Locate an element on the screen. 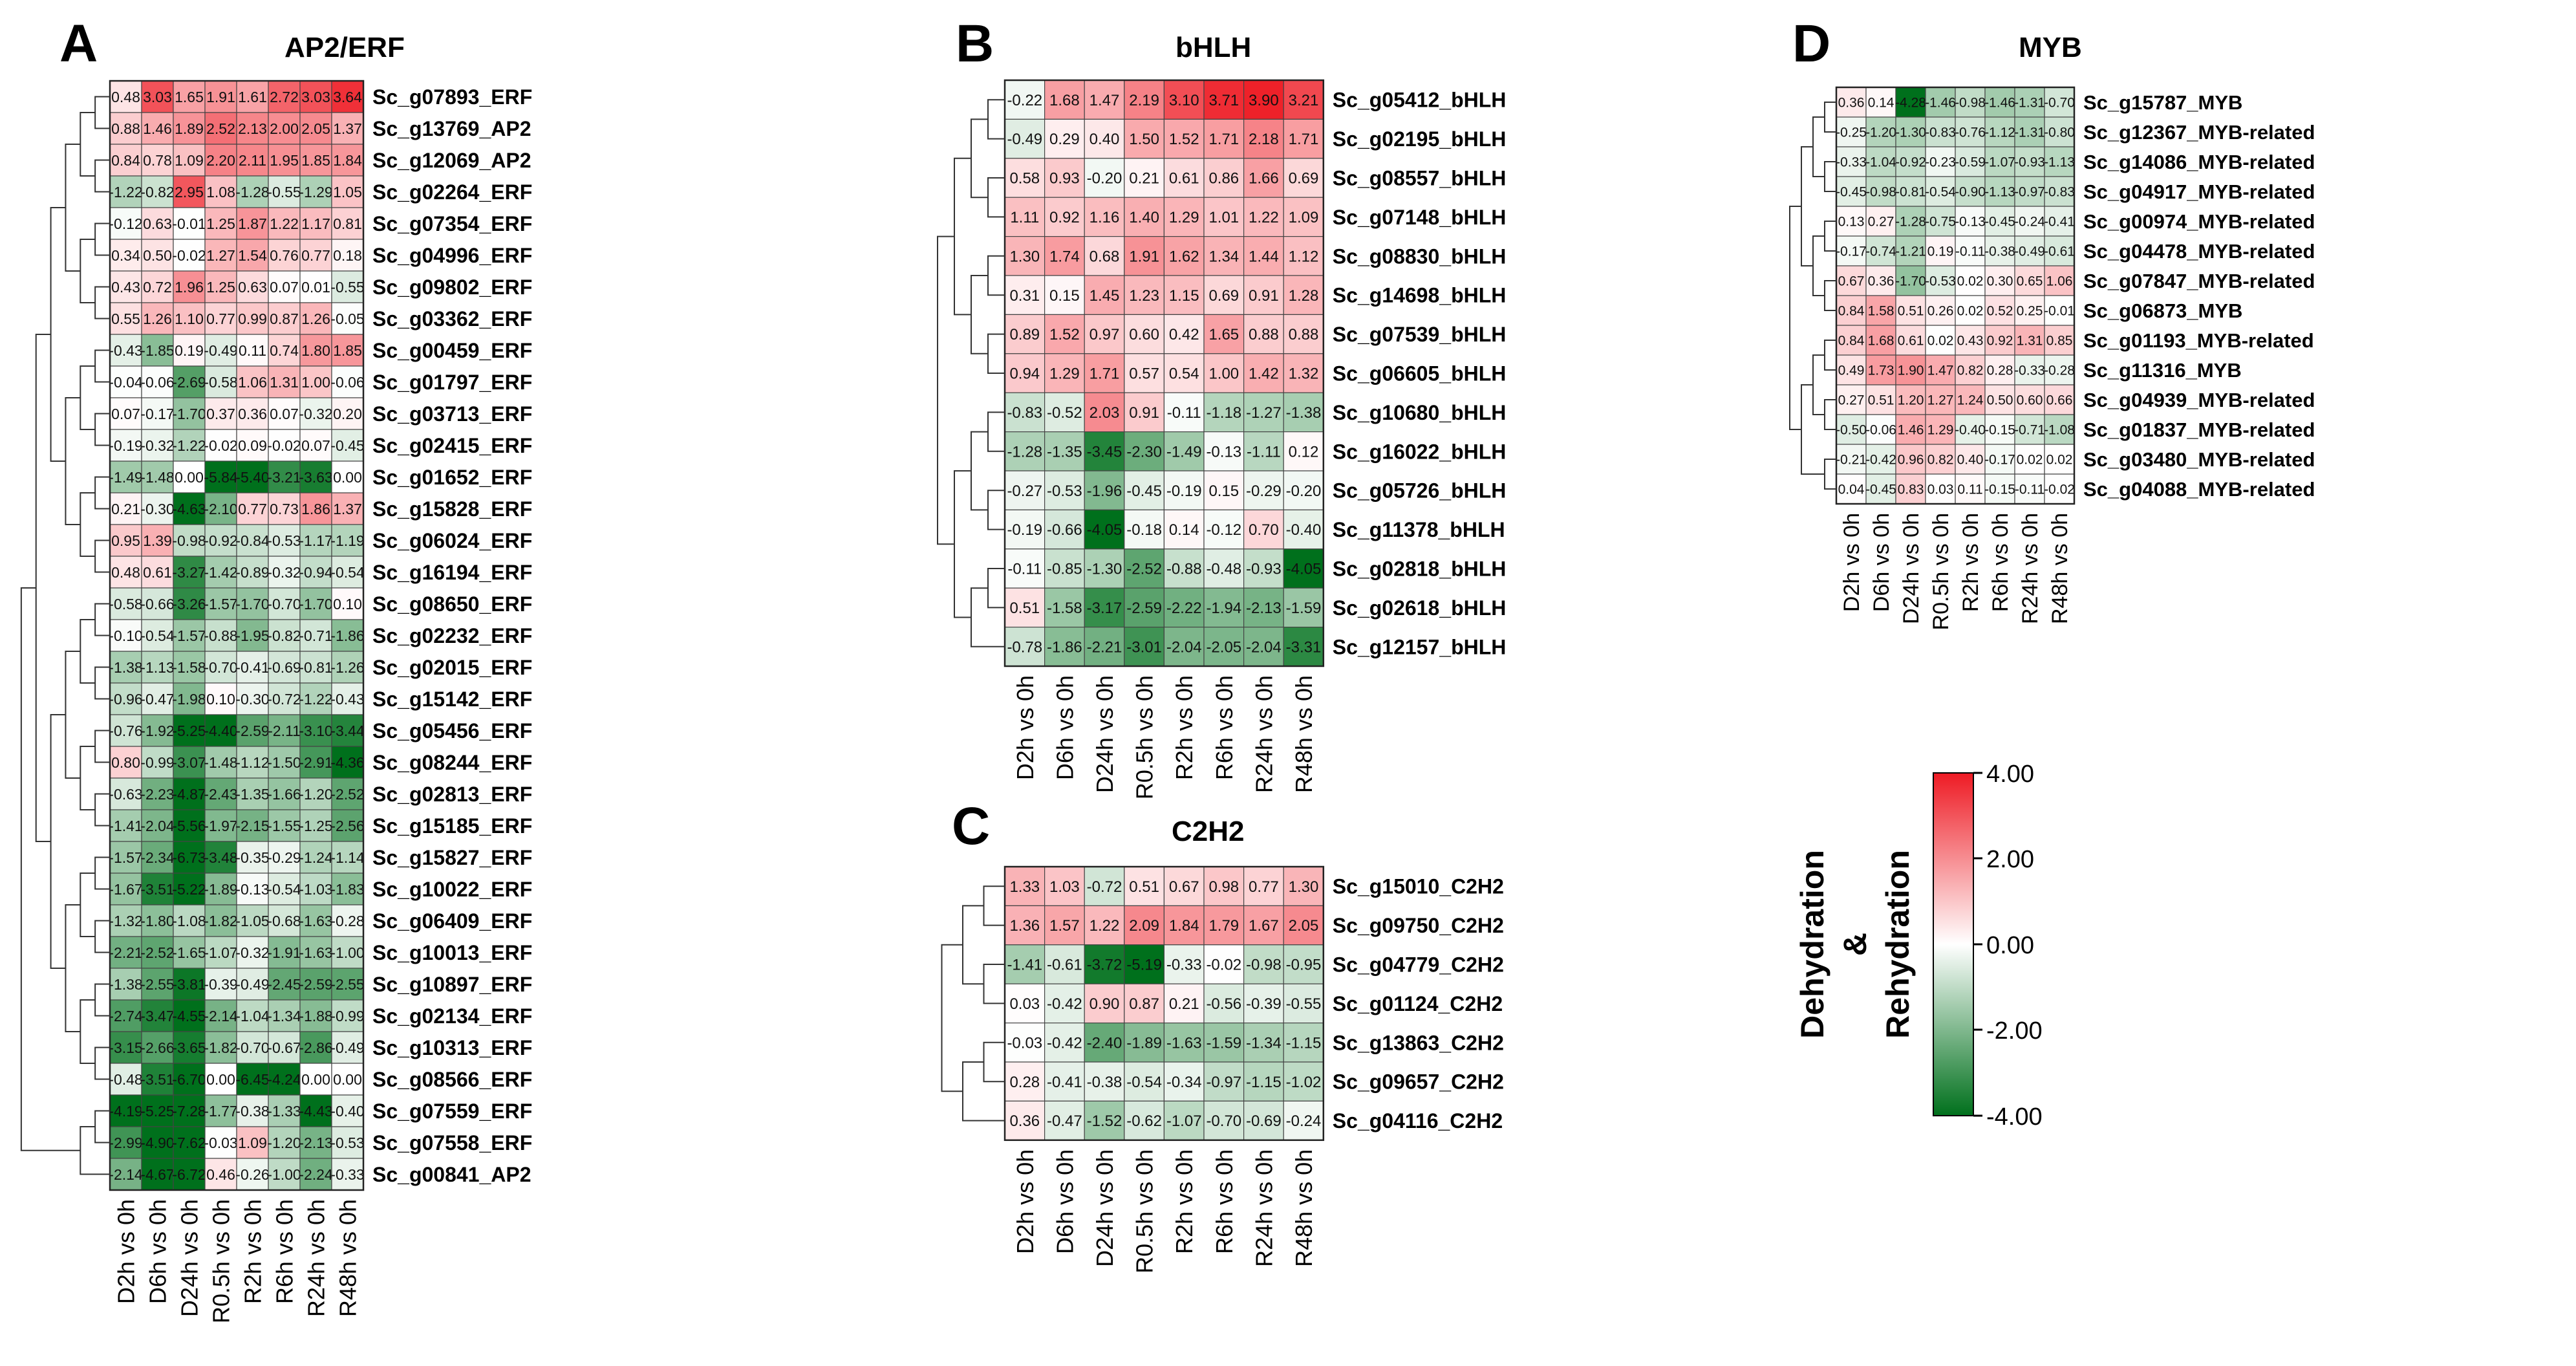  heatmap-cell-value: 2.05 is located at coordinates (1304, 926).